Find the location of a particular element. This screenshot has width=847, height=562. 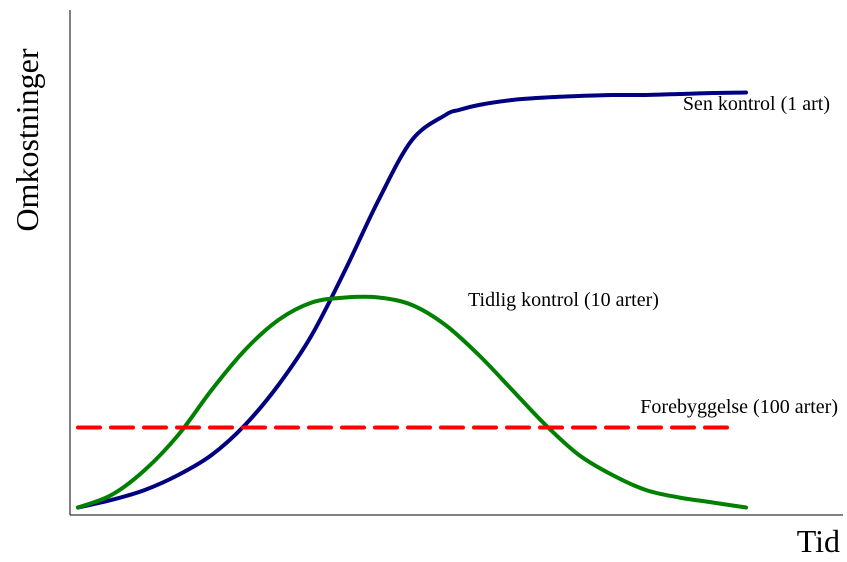

y-axis-label: Omkostninger is located at coordinates (27, 139).